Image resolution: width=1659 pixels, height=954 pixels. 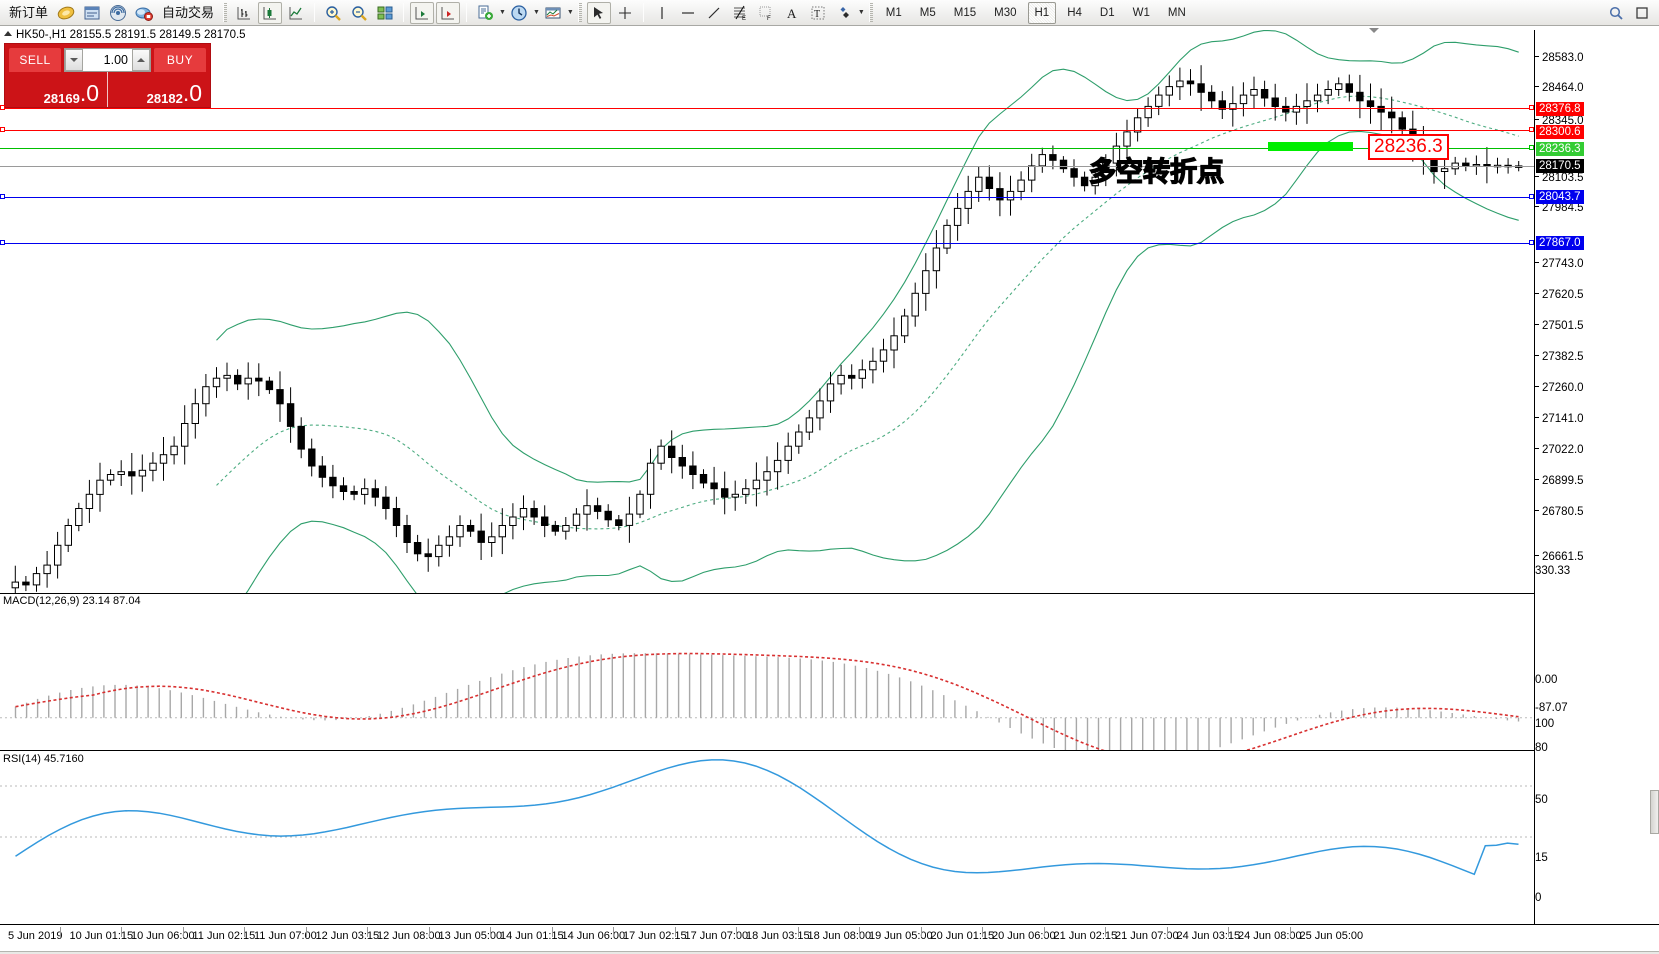 I want to click on highlight-bar, so click(x=1310, y=146).